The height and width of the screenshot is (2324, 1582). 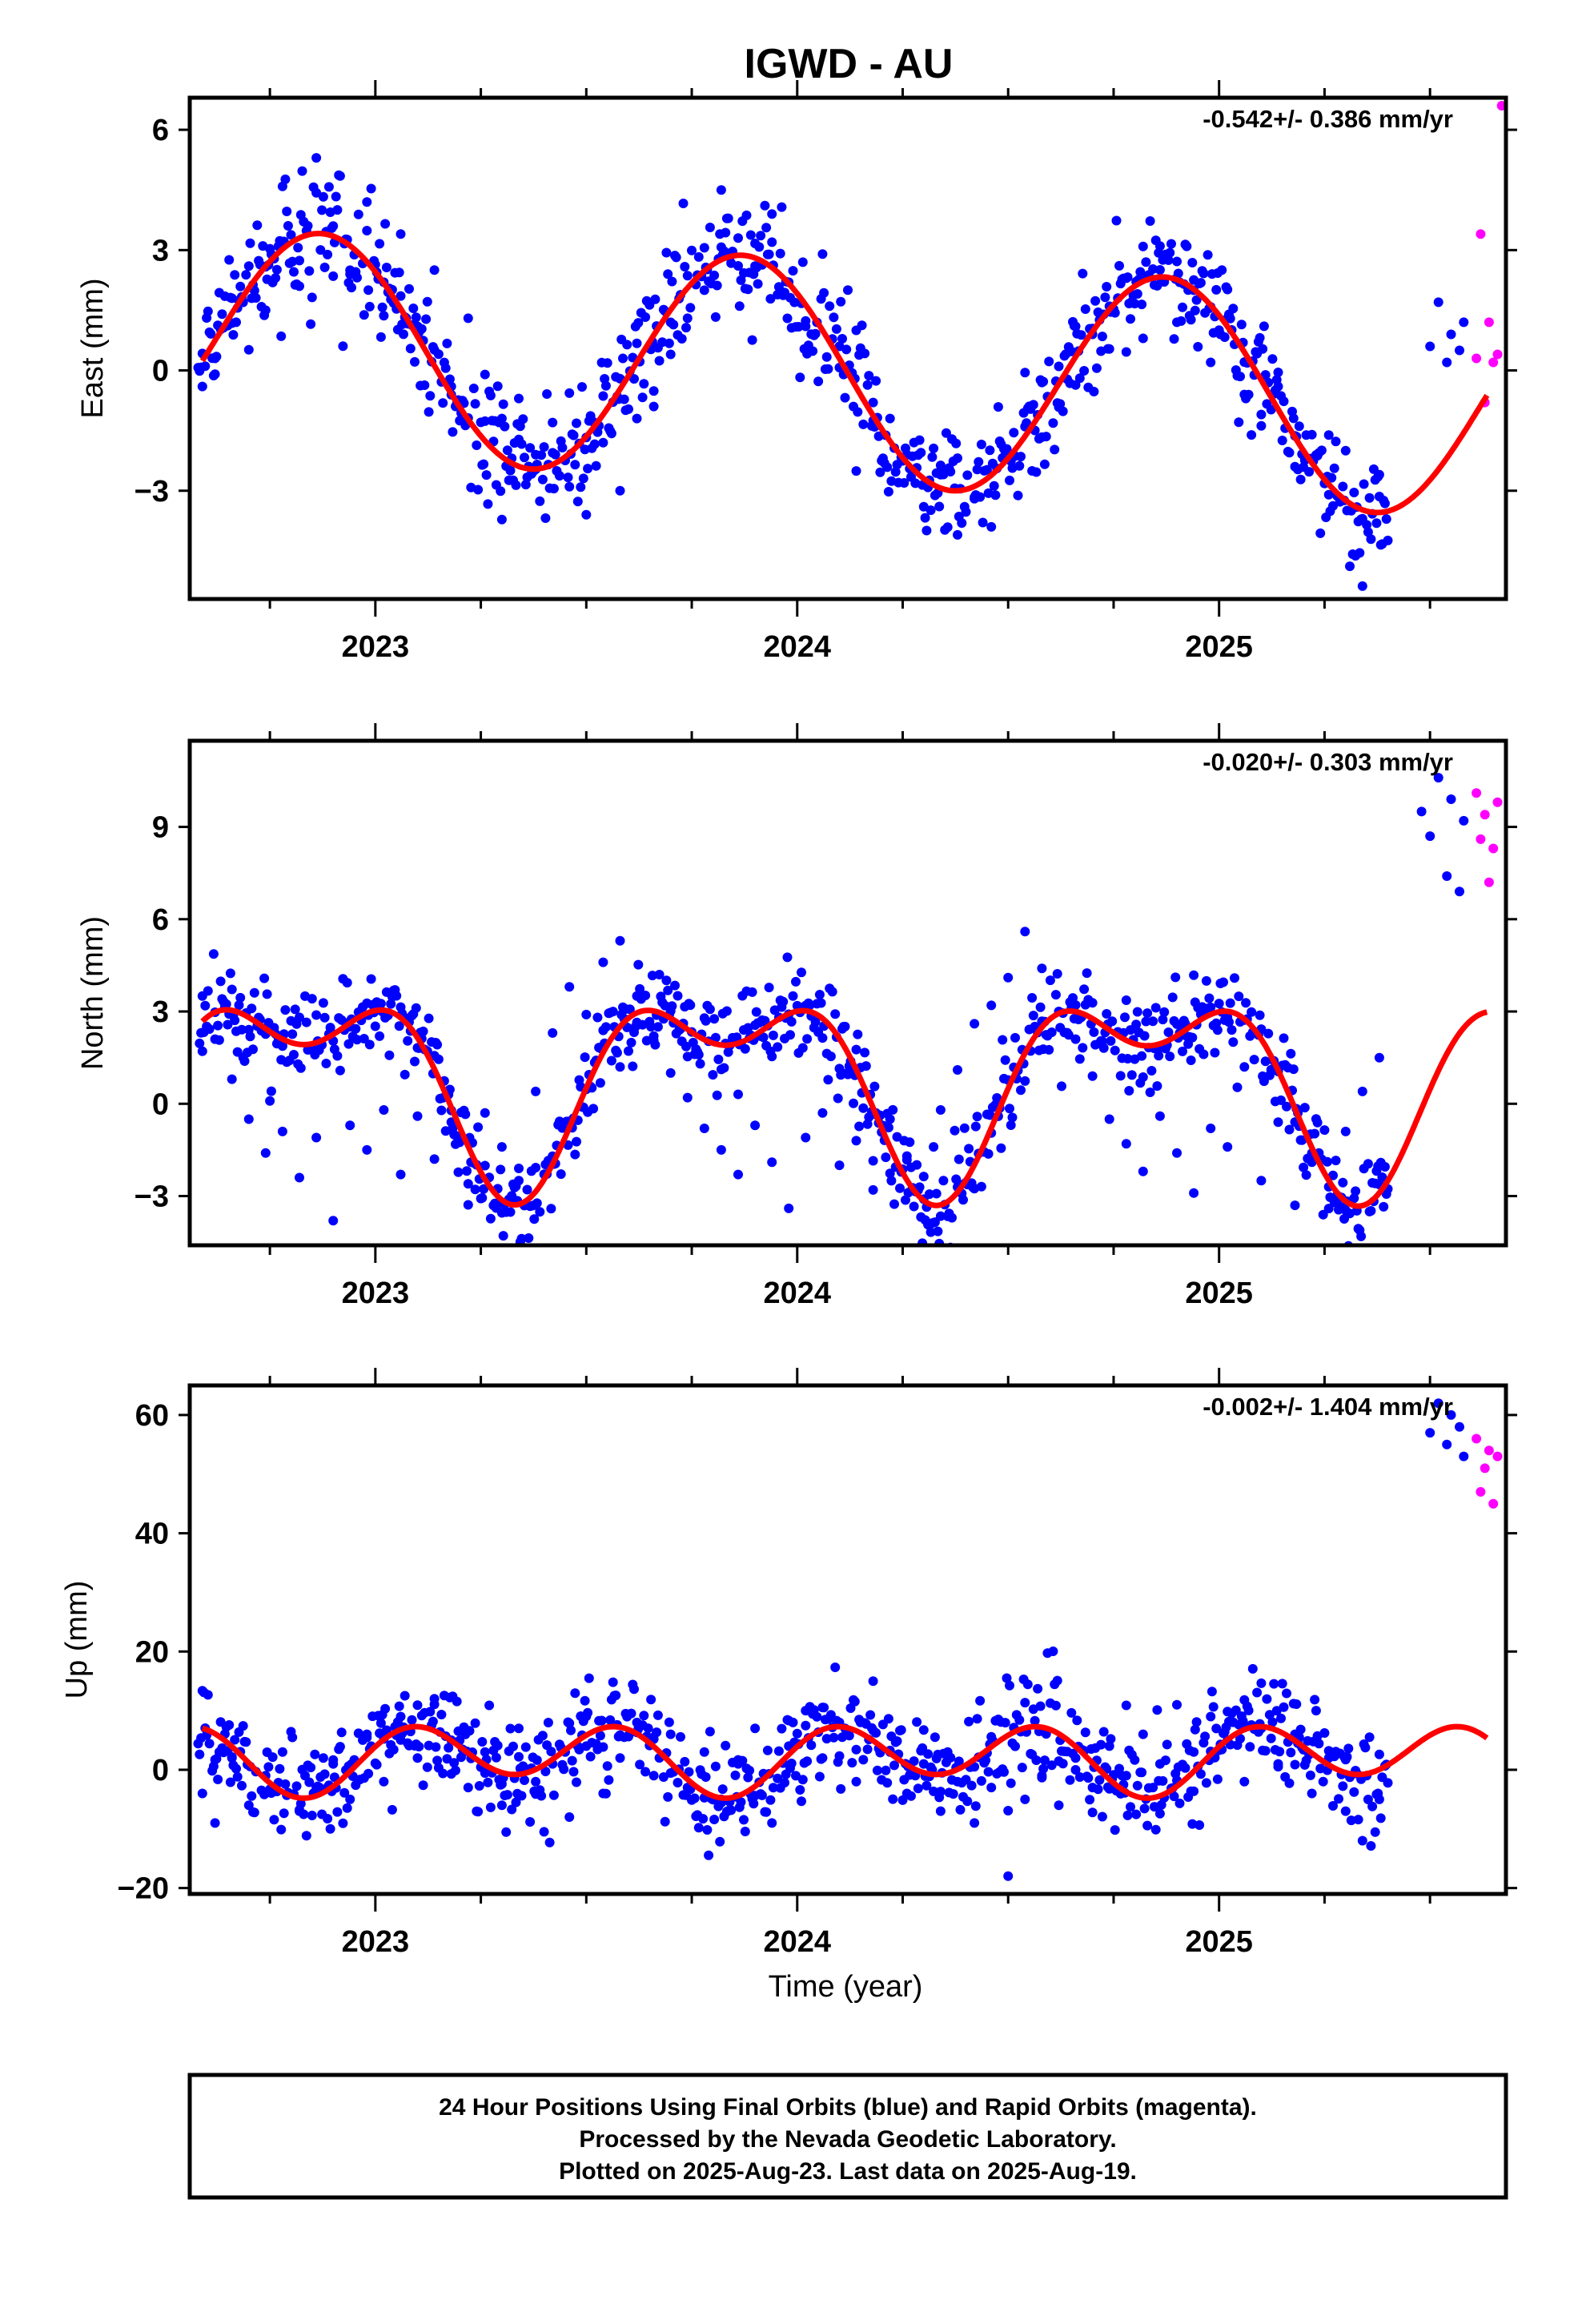 What do you see at coordinates (847, 2136) in the screenshot?
I see `footer-border` at bounding box center [847, 2136].